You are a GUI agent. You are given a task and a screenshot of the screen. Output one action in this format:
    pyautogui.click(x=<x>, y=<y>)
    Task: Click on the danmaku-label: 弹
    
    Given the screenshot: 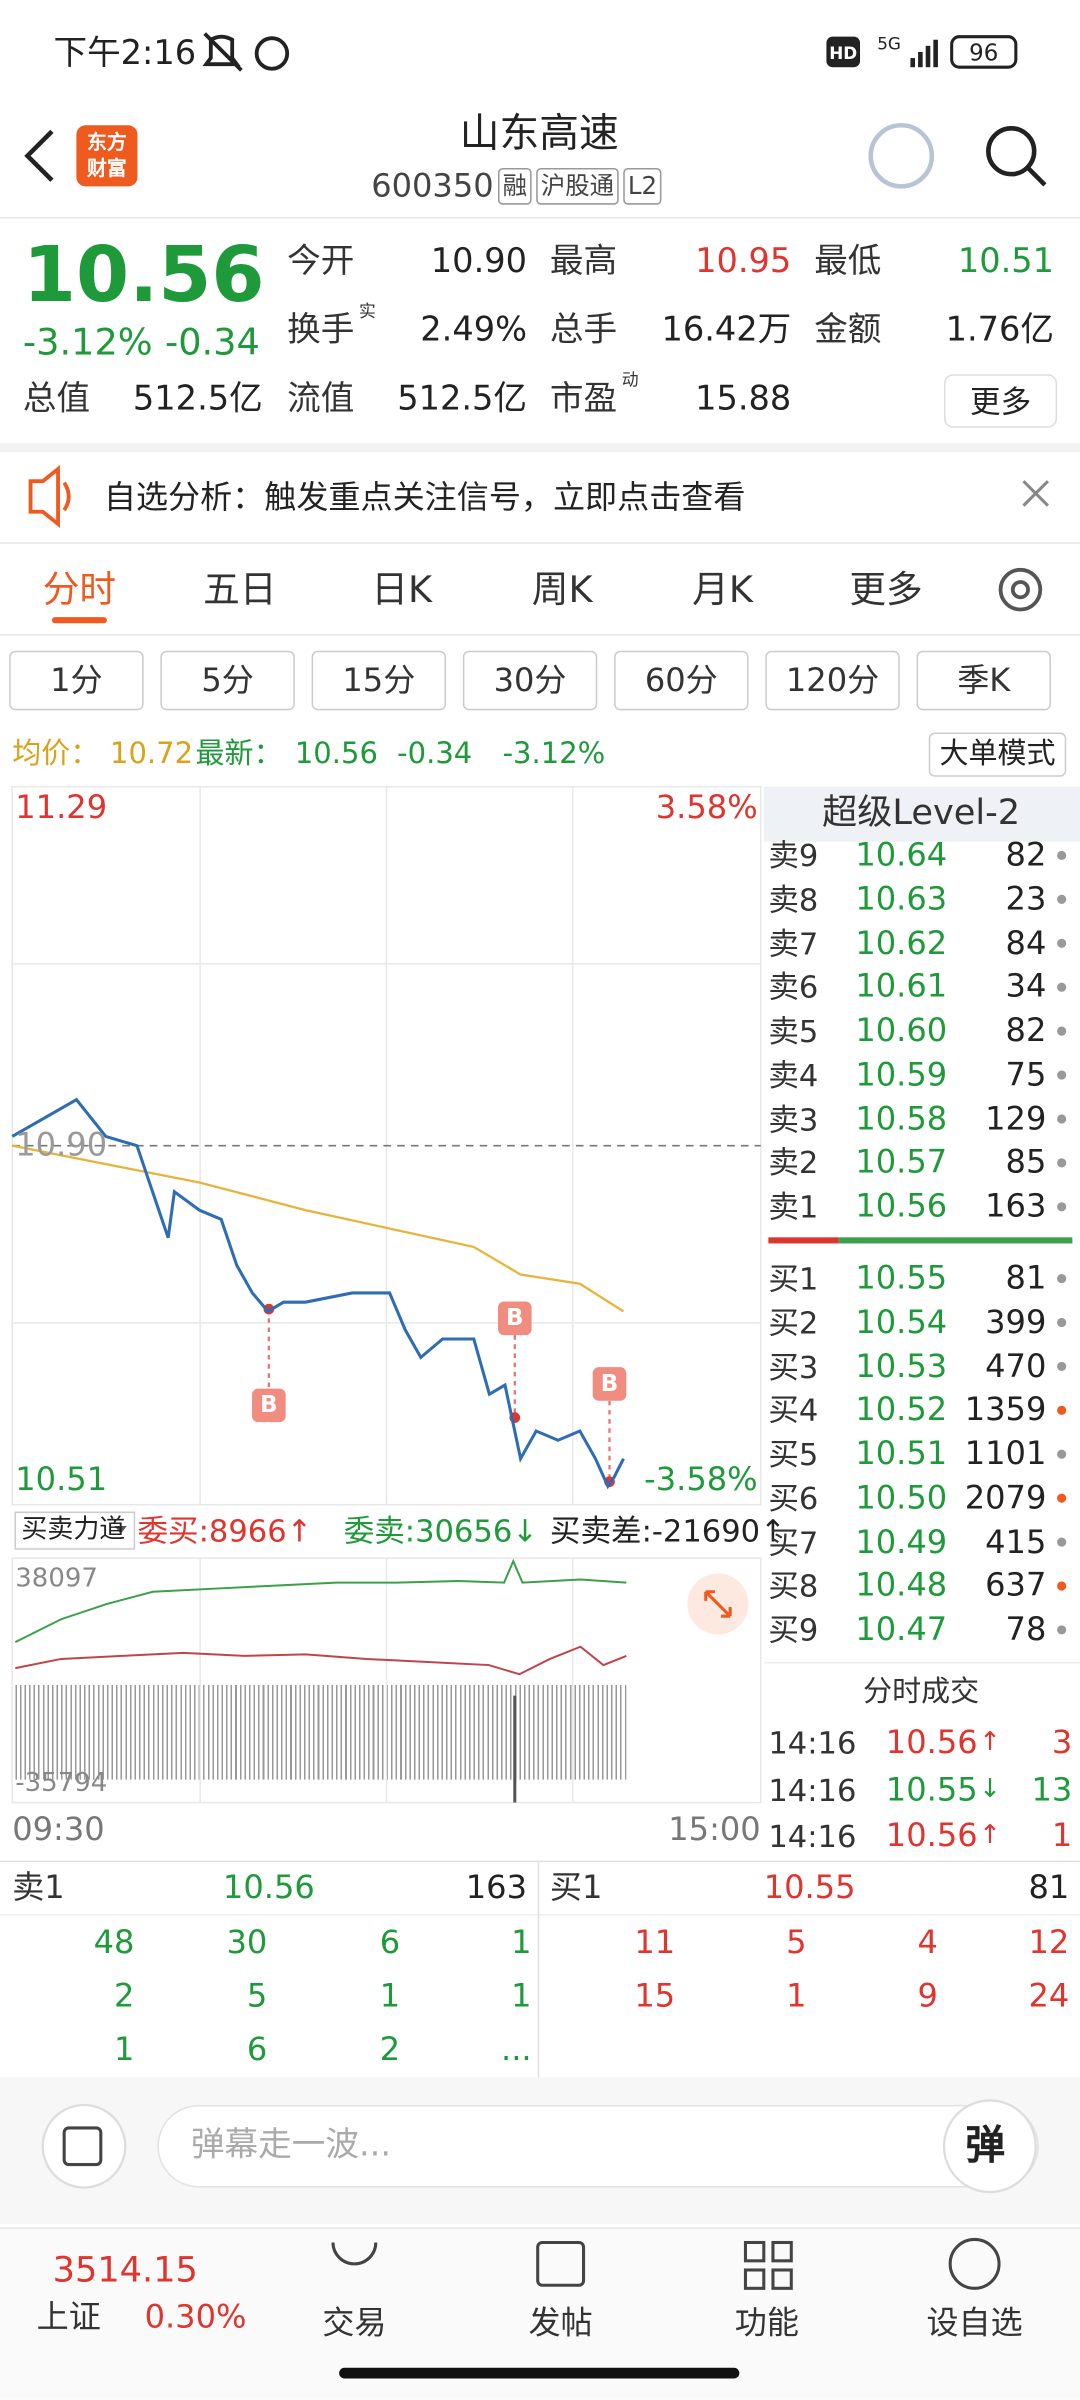 What is the action you would take?
    pyautogui.click(x=985, y=2146)
    